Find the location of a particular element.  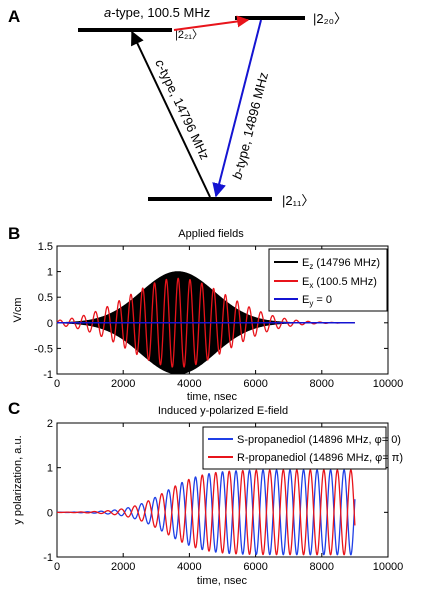

b-type-arrow is located at coordinates (237, 108).